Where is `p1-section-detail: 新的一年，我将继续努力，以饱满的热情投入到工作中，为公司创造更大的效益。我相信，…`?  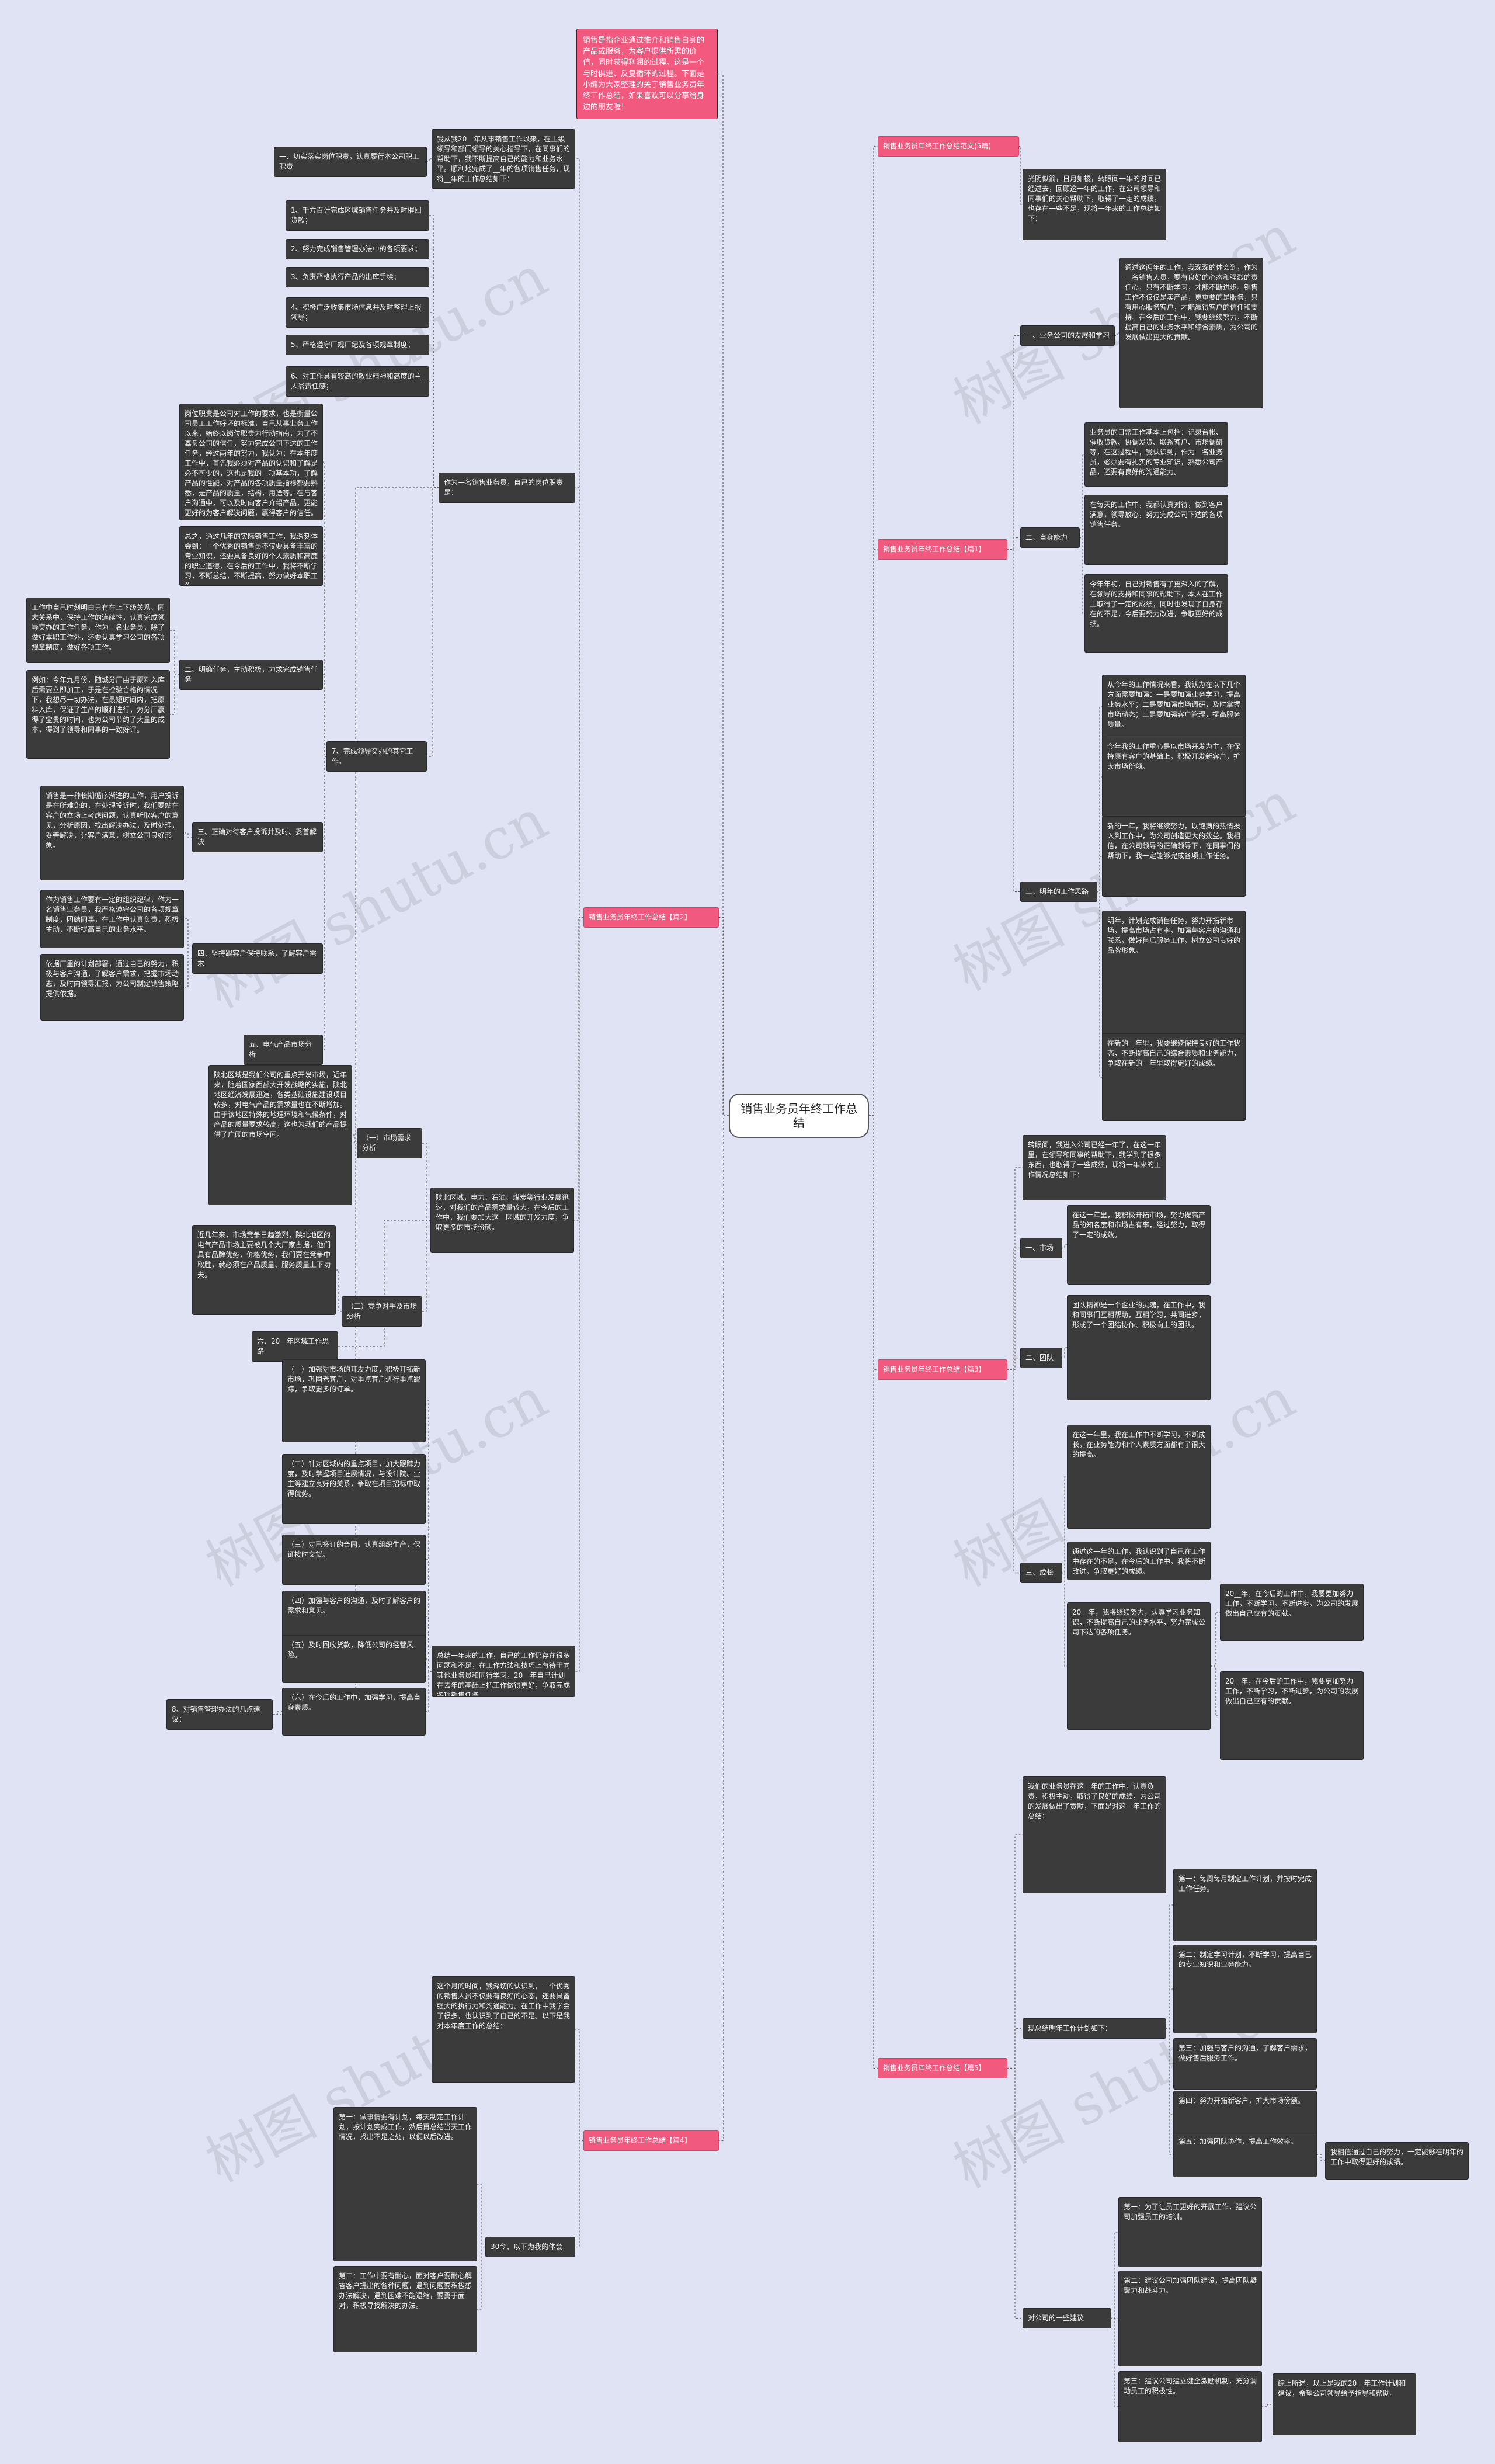
p1-section-detail: 新的一年，我将继续努力，以饱满的热情投入到工作中，为公司创造更大的效益。我相信，… is located at coordinates (1174, 856).